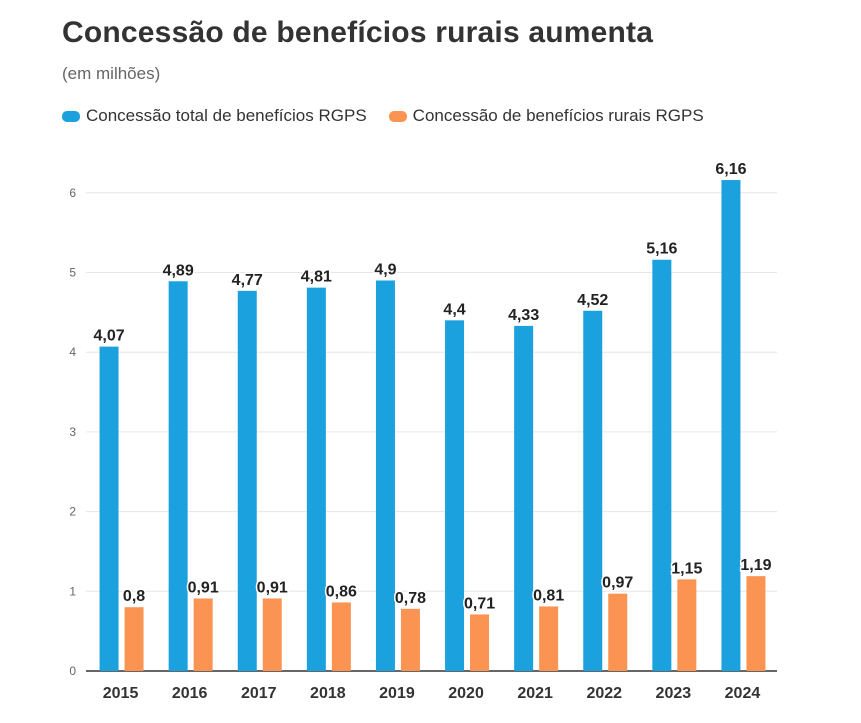  I want to click on data-label-rural: 0,81, so click(548, 595).